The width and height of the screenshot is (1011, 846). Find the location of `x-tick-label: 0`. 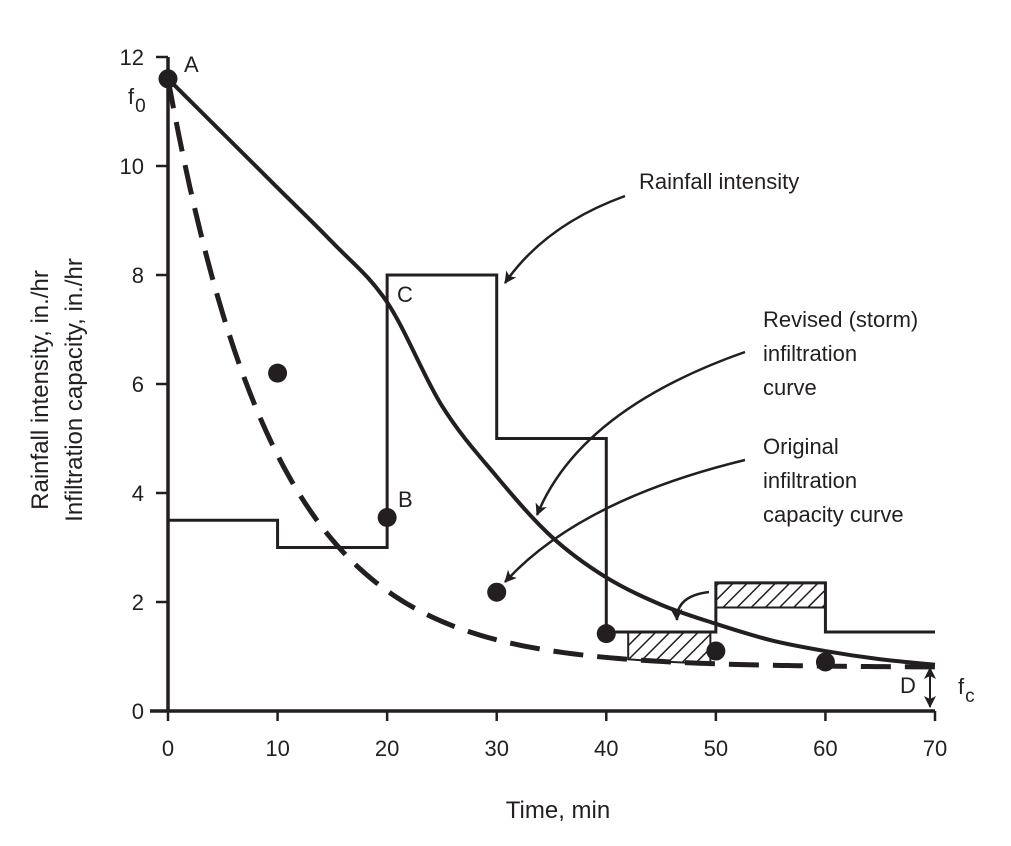

x-tick-label: 0 is located at coordinates (168, 748).